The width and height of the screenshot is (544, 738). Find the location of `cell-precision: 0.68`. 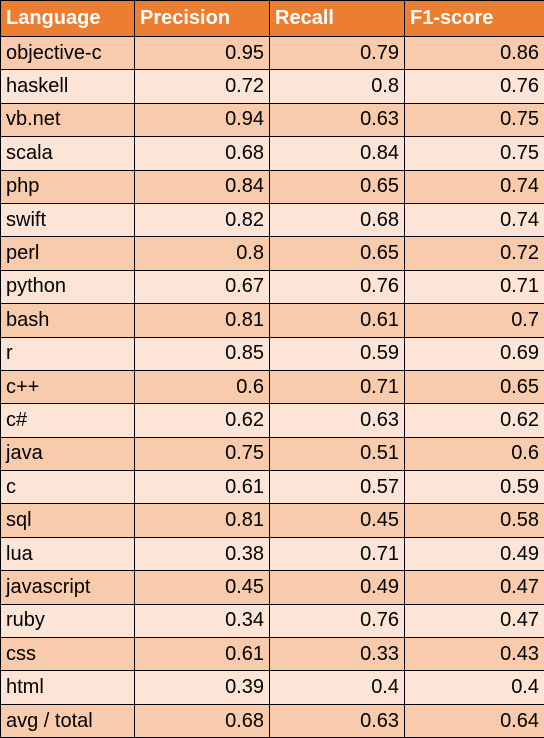

cell-precision: 0.68 is located at coordinates (202, 720).